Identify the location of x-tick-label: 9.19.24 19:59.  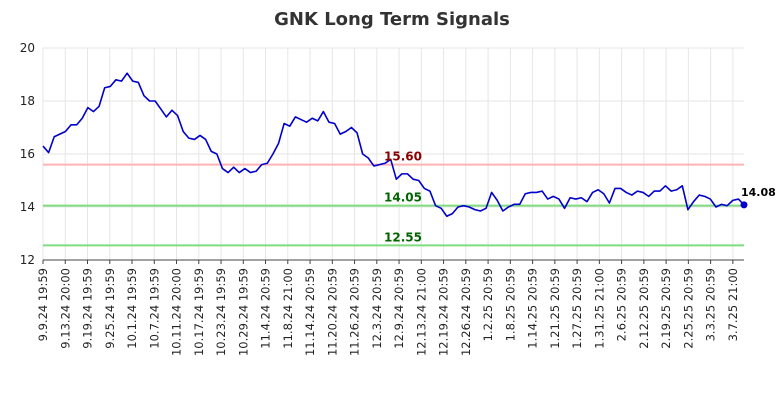
(88, 308).